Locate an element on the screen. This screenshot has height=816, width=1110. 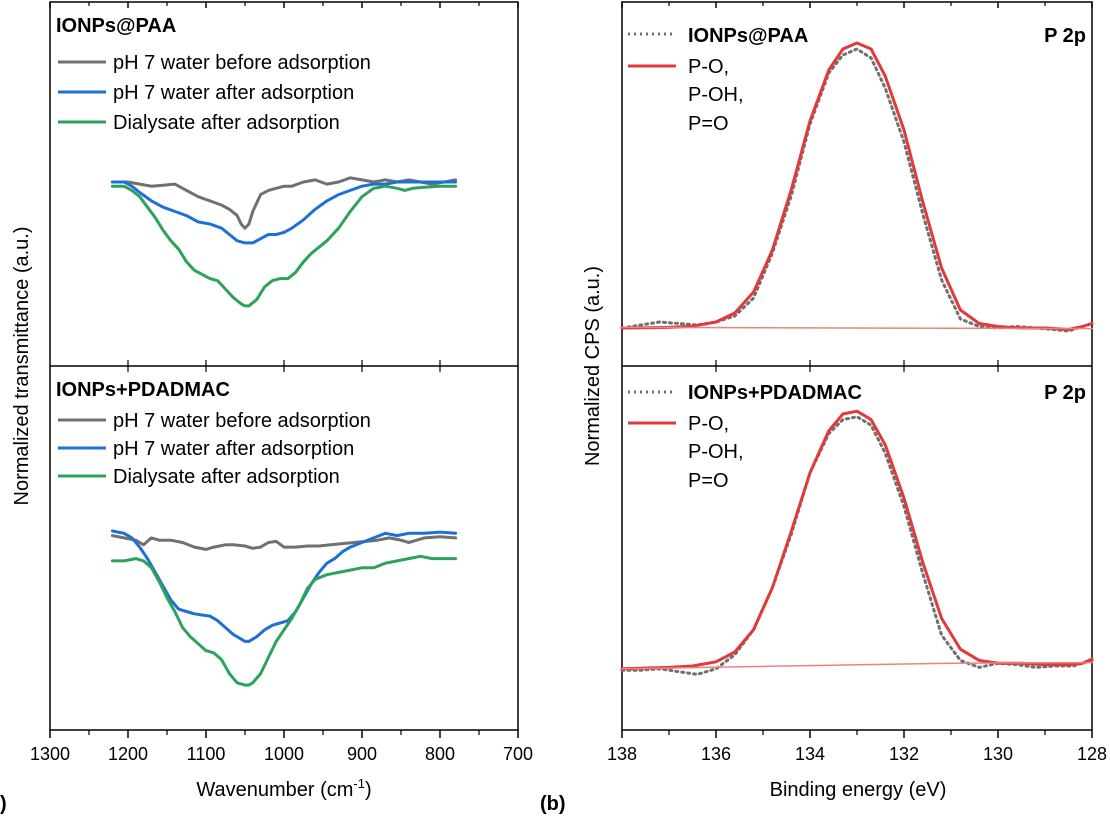
panel-b-top-corner-label: P 2p is located at coordinates (1065, 36).